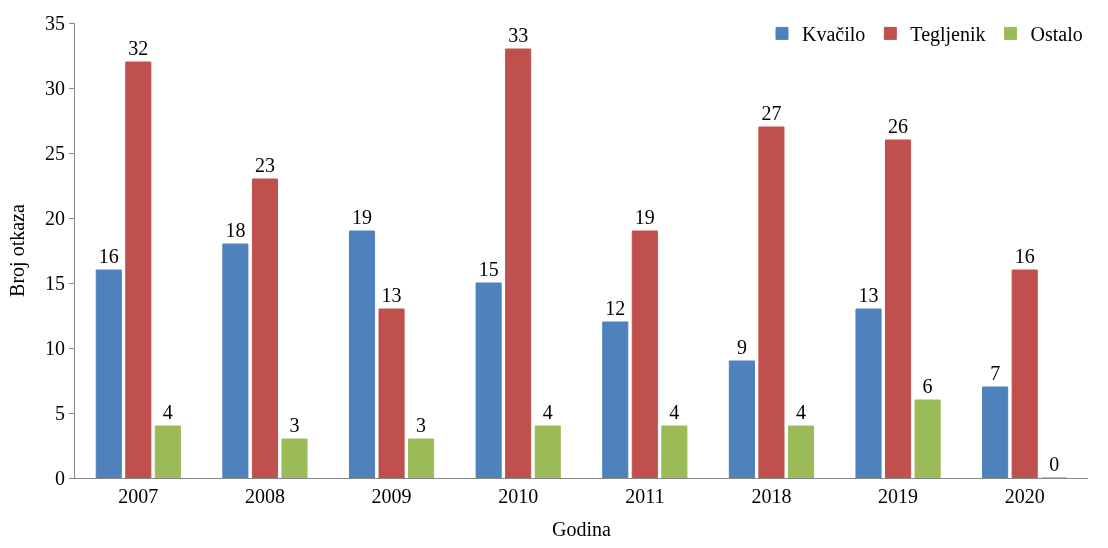  What do you see at coordinates (1056, 34) in the screenshot?
I see `legend-label: Ostalo` at bounding box center [1056, 34].